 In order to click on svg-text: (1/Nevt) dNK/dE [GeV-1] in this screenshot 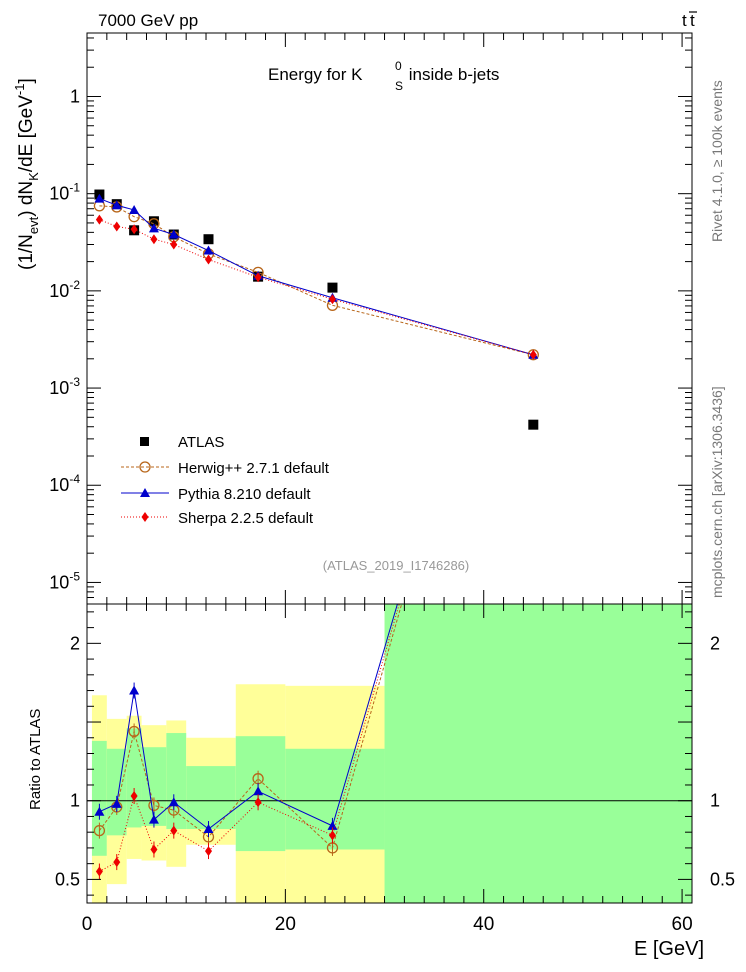, I will do `click(26, 174)`.